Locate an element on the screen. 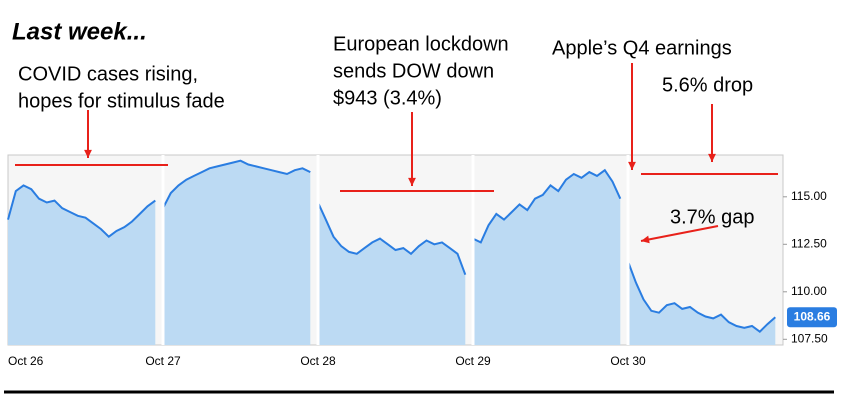 This screenshot has width=842, height=400. annotation: sends DOW down is located at coordinates (413, 71).